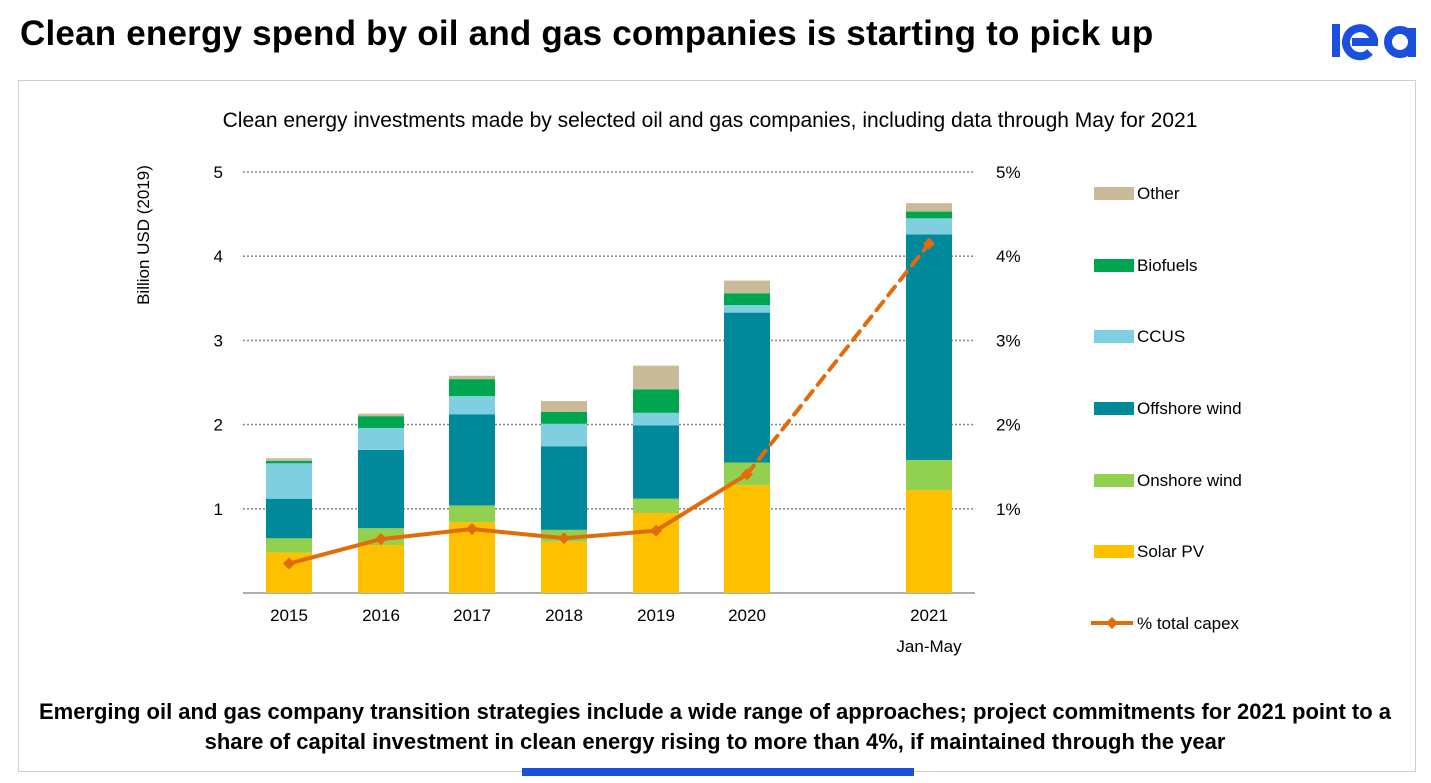 The height and width of the screenshot is (783, 1431). I want to click on bar-segment-other-2016, so click(381, 415).